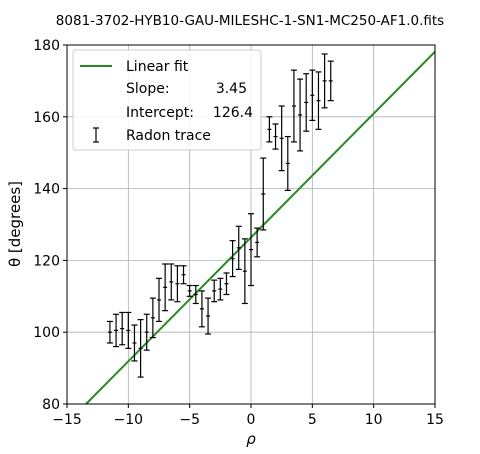  Describe the element at coordinates (148, 89) in the screenshot. I see `legend-slope-label: Slope:` at that location.